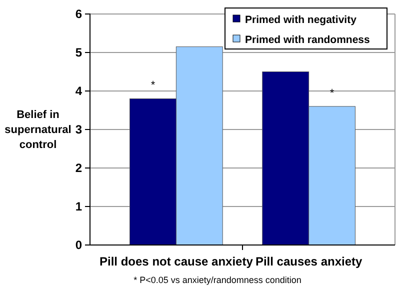  What do you see at coordinates (218, 280) in the screenshot?
I see `text: * P<0.05 vs anxiety/randomness condition` at bounding box center [218, 280].